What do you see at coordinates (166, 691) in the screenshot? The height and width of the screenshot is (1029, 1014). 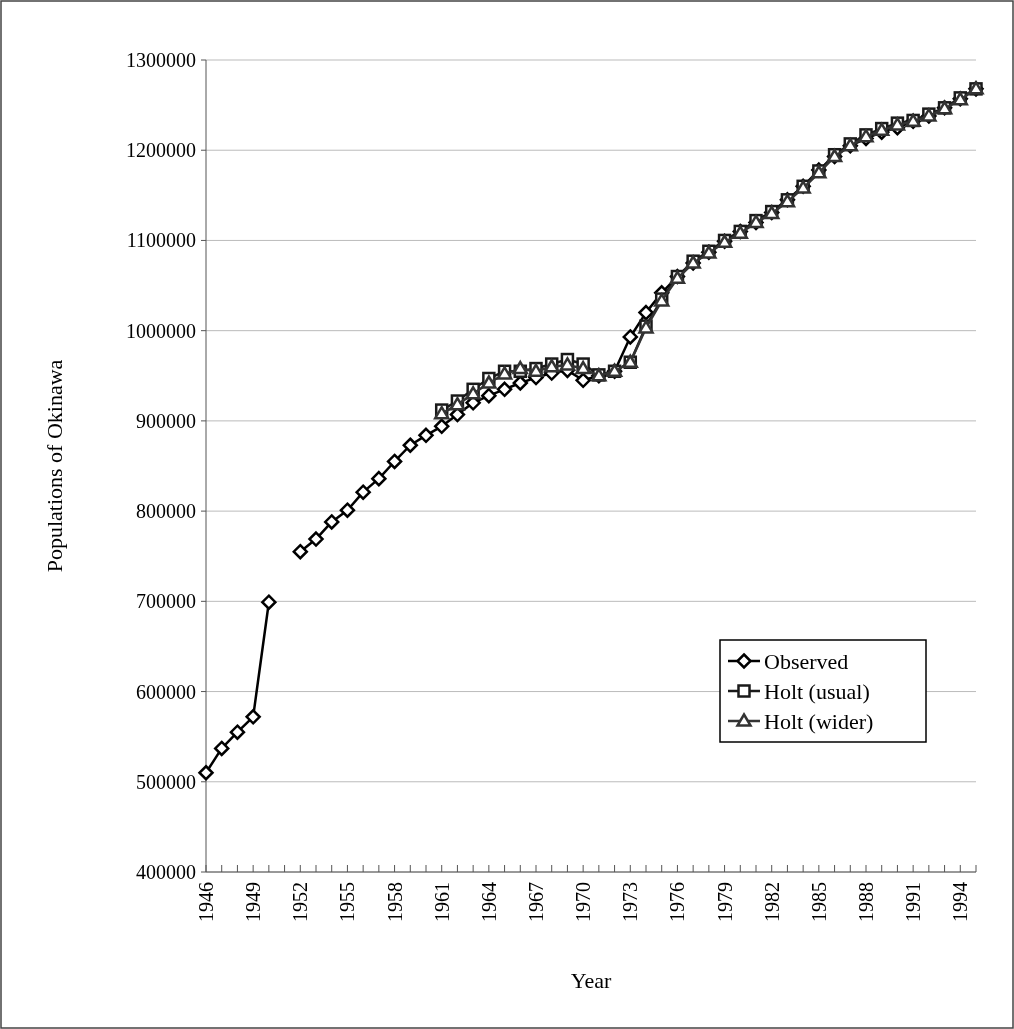 I see `y-tick-label: 600000` at bounding box center [166, 691].